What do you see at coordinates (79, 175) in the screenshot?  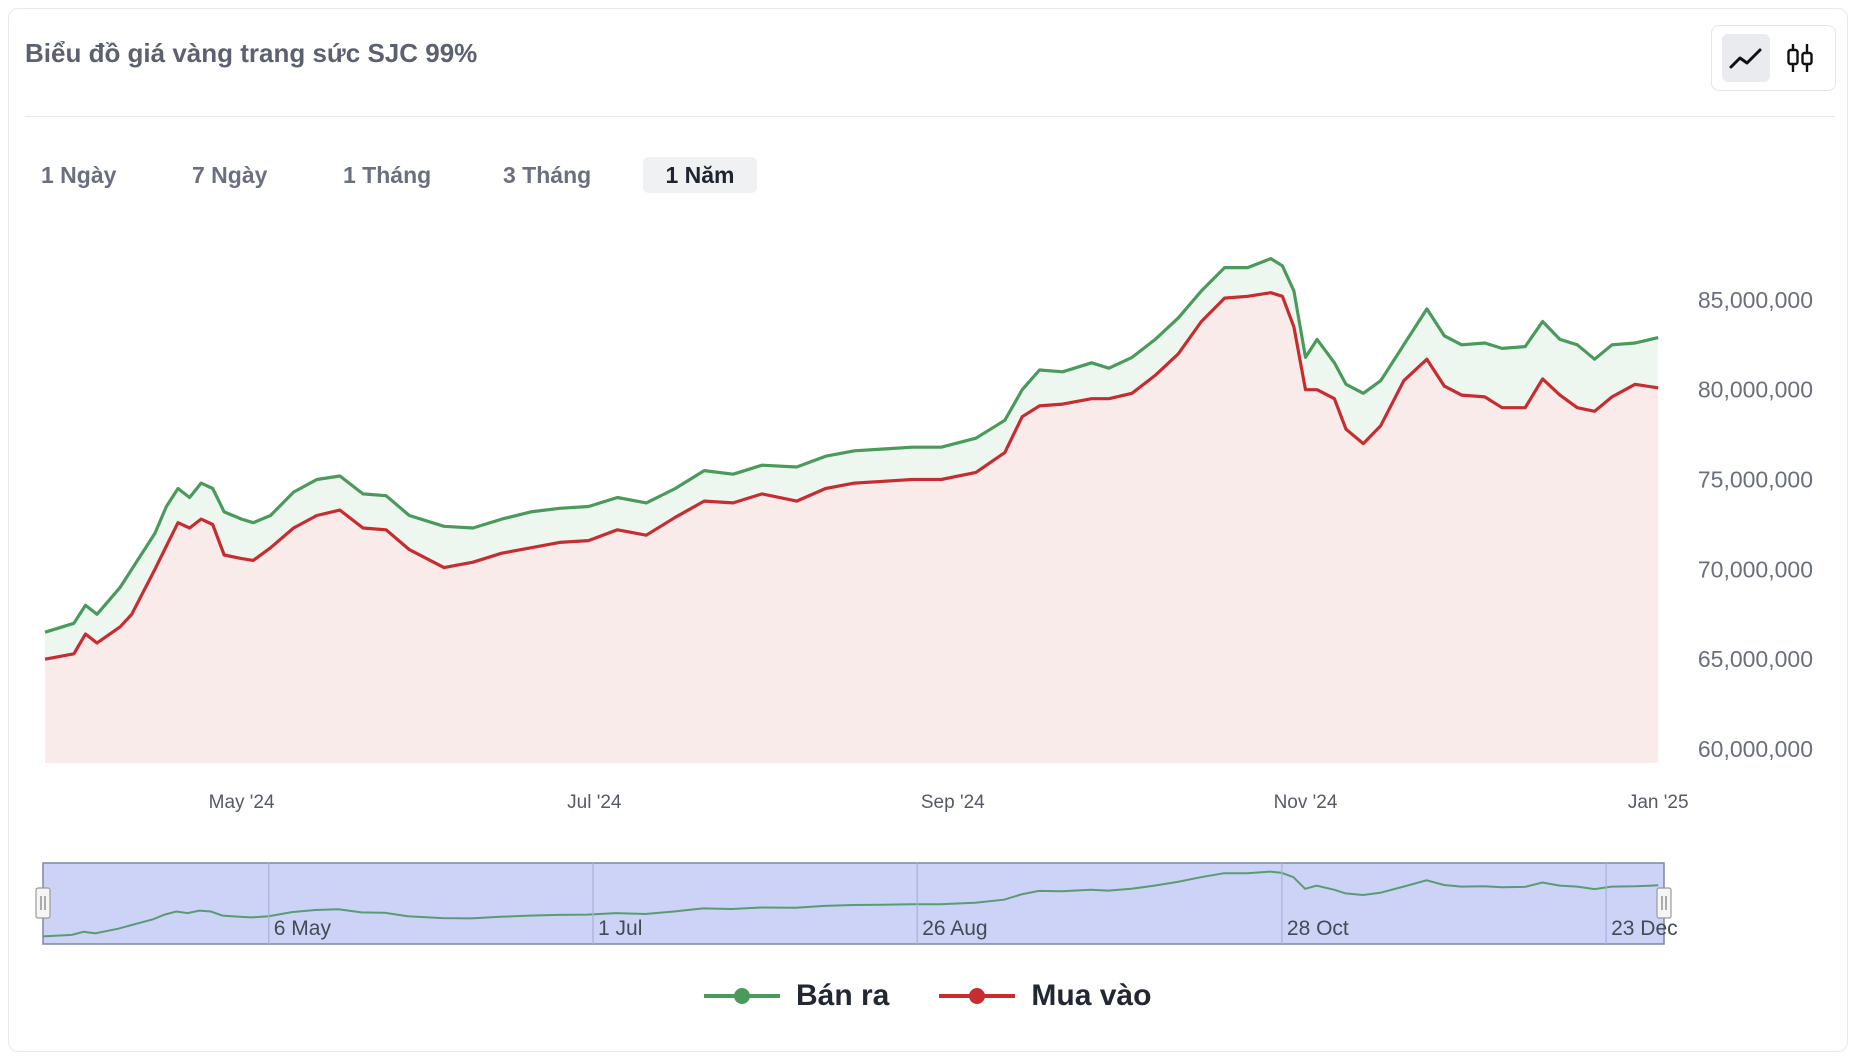 I see `tab-1-day: 1 Ngày` at bounding box center [79, 175].